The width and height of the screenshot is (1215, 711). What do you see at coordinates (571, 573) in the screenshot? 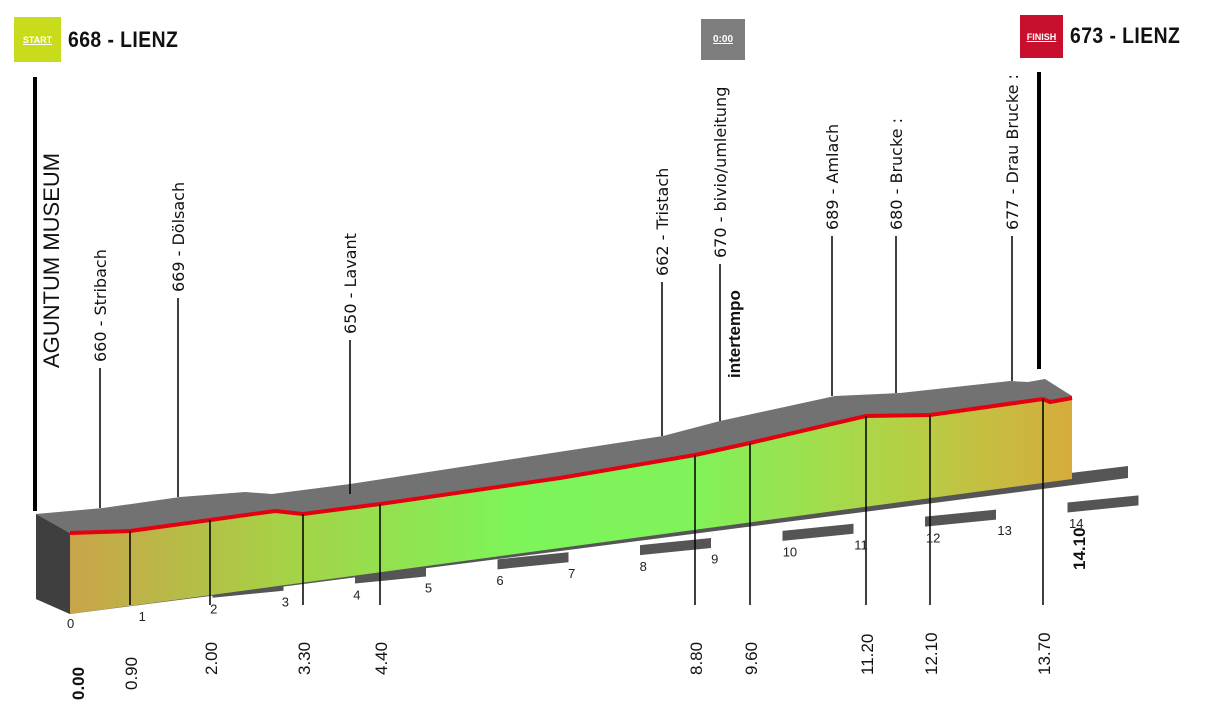
I see `distance-tick-label: 7` at bounding box center [571, 573].